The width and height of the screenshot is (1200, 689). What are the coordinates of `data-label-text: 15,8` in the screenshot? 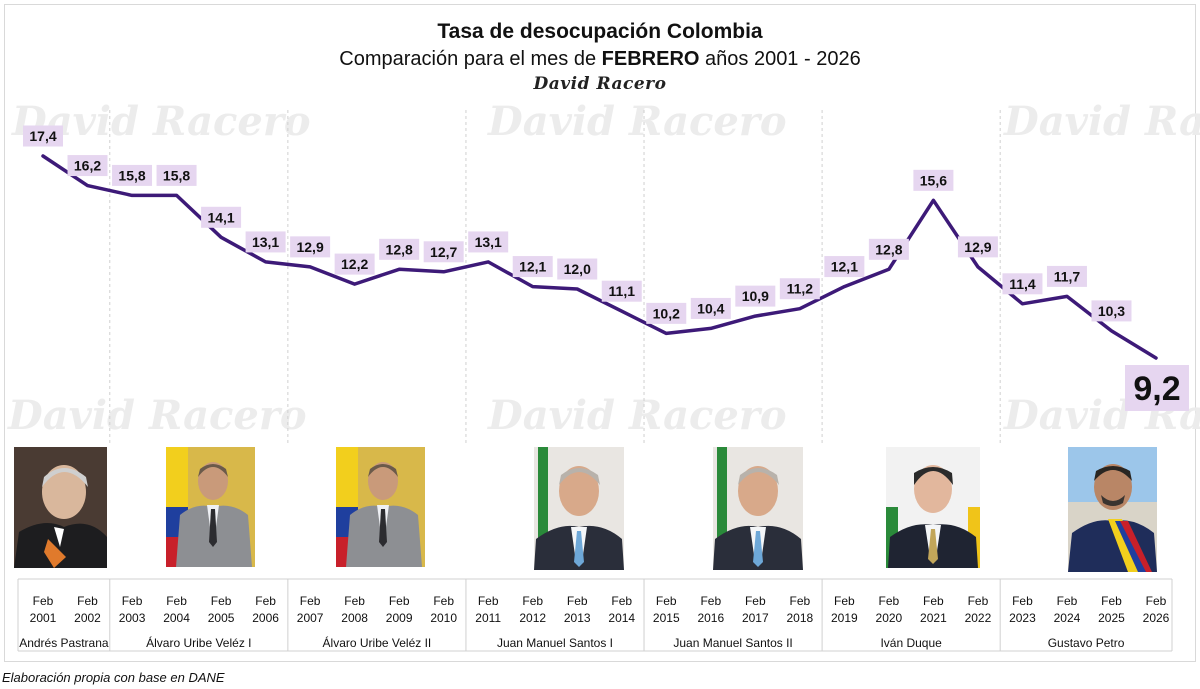 It's located at (131, 175).